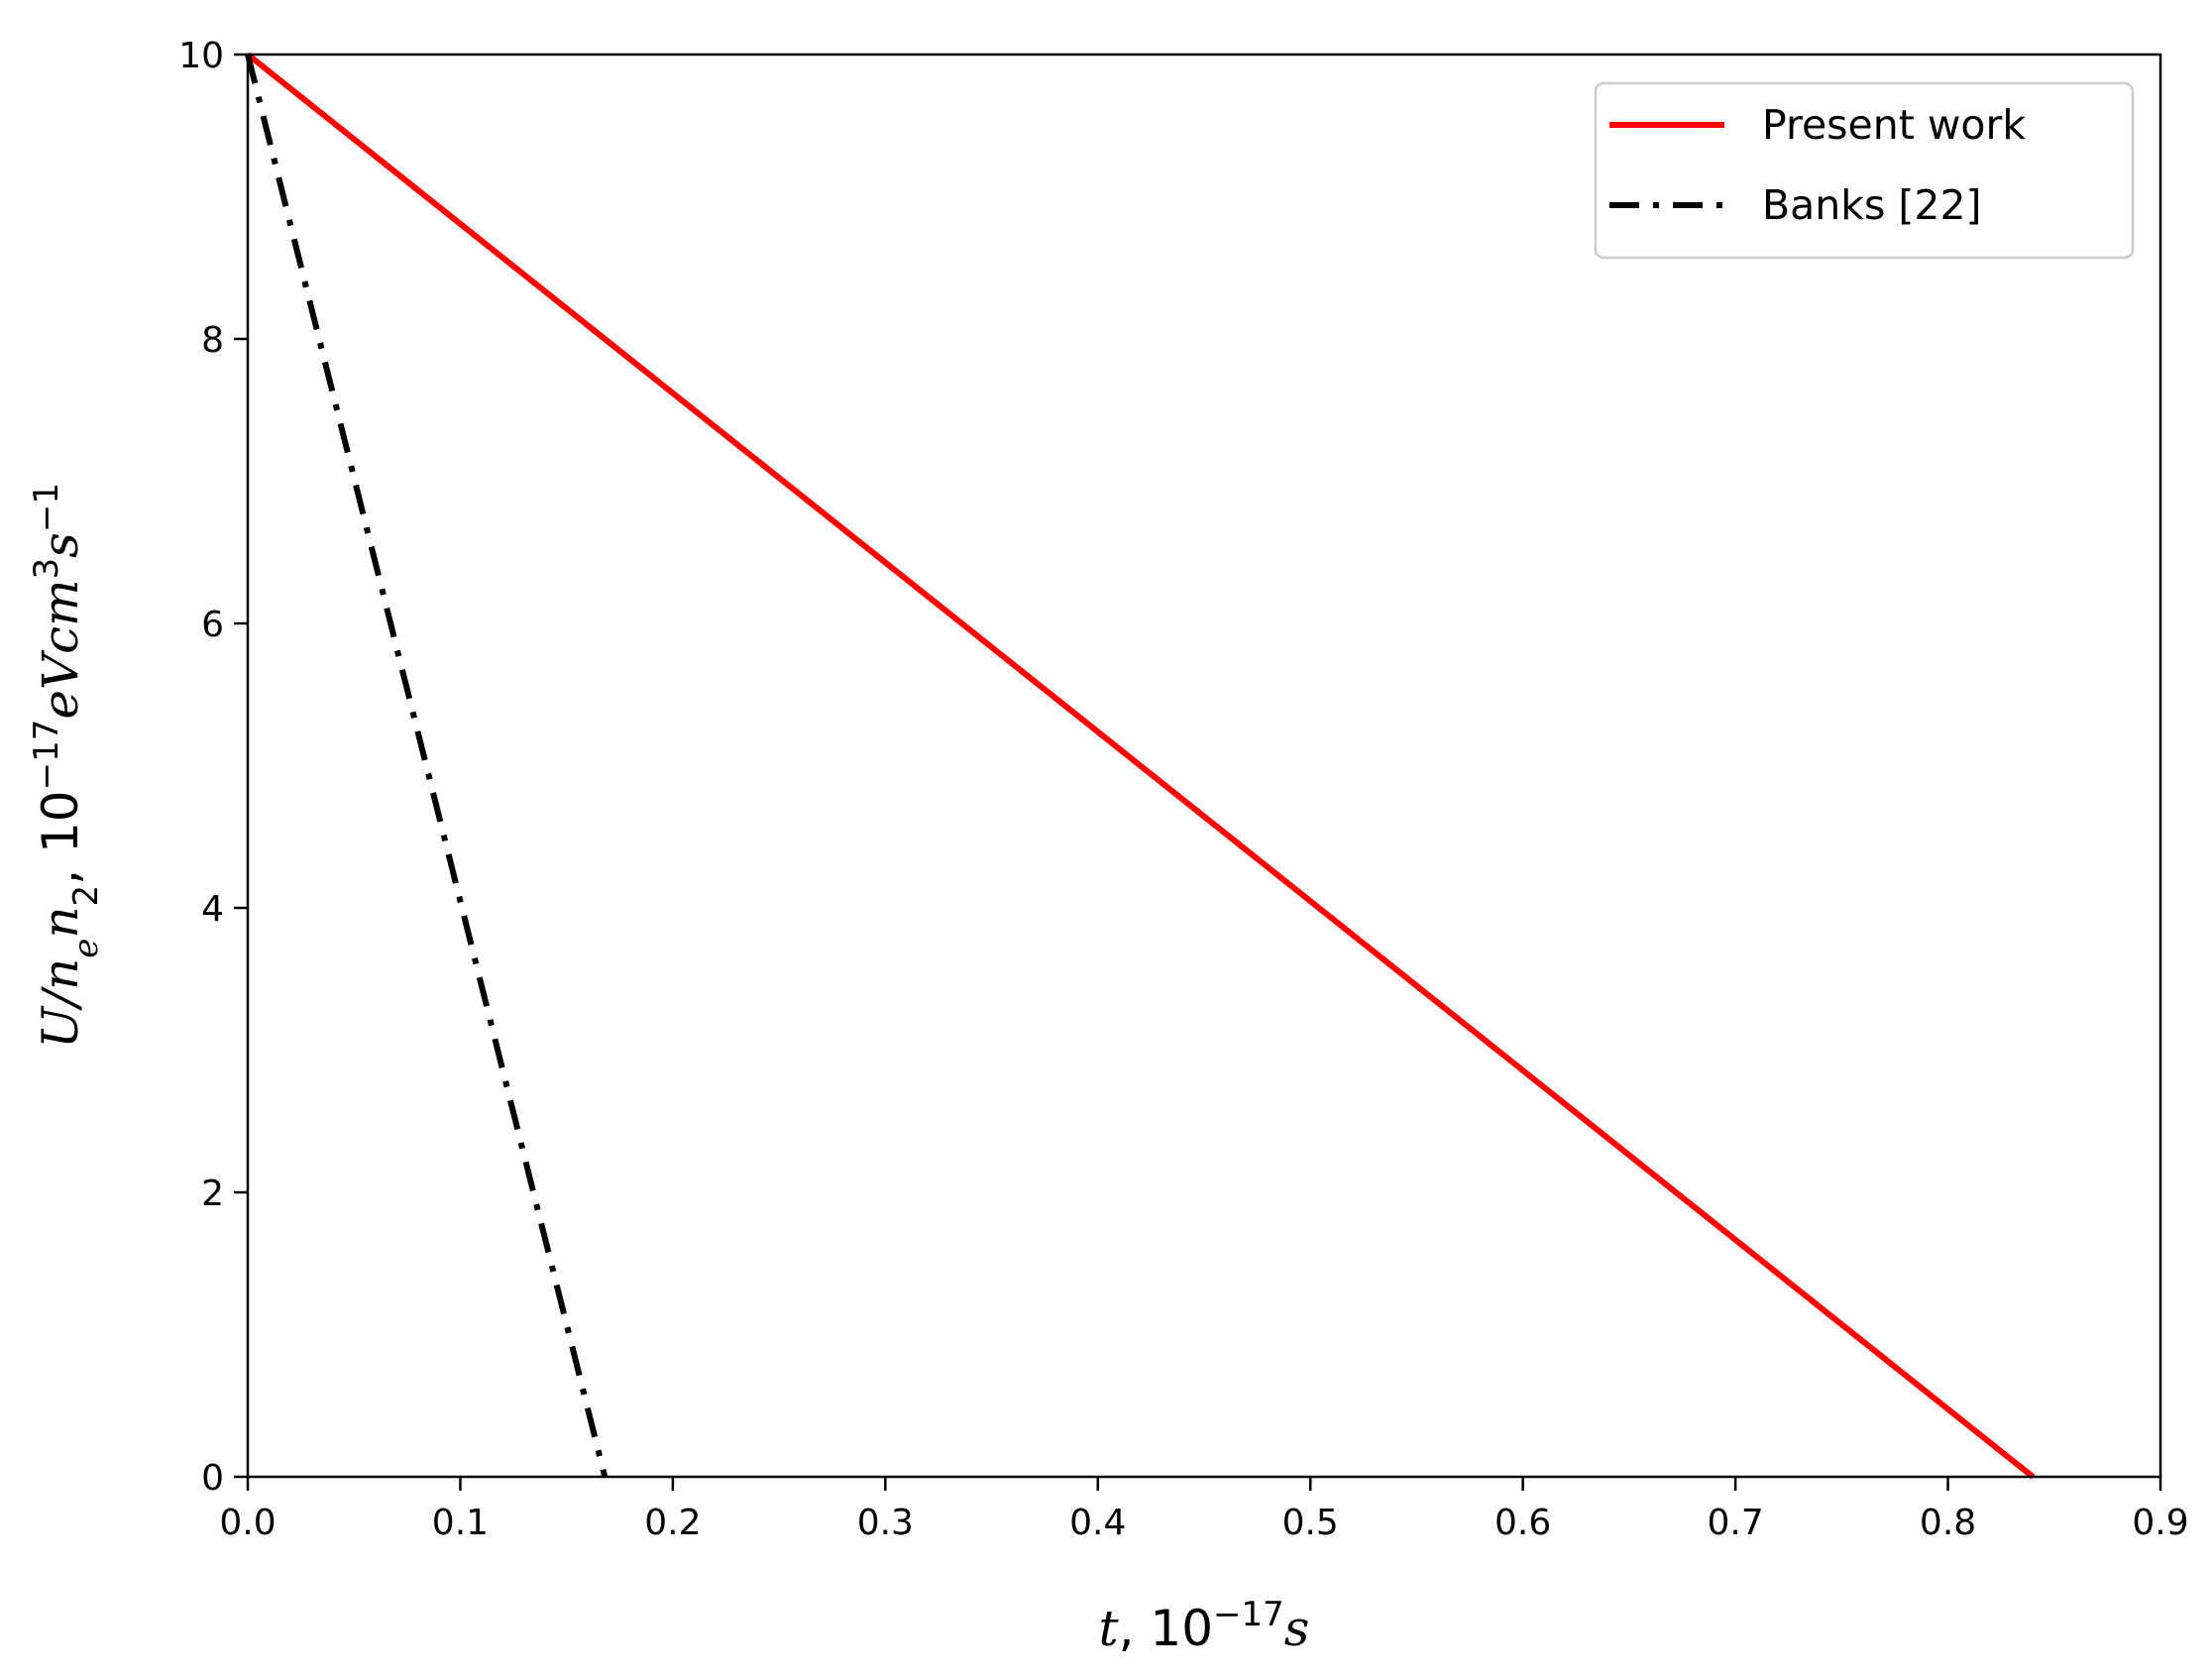  Describe the element at coordinates (672, 1523) in the screenshot. I see `x-tick-label: 0.2` at that location.